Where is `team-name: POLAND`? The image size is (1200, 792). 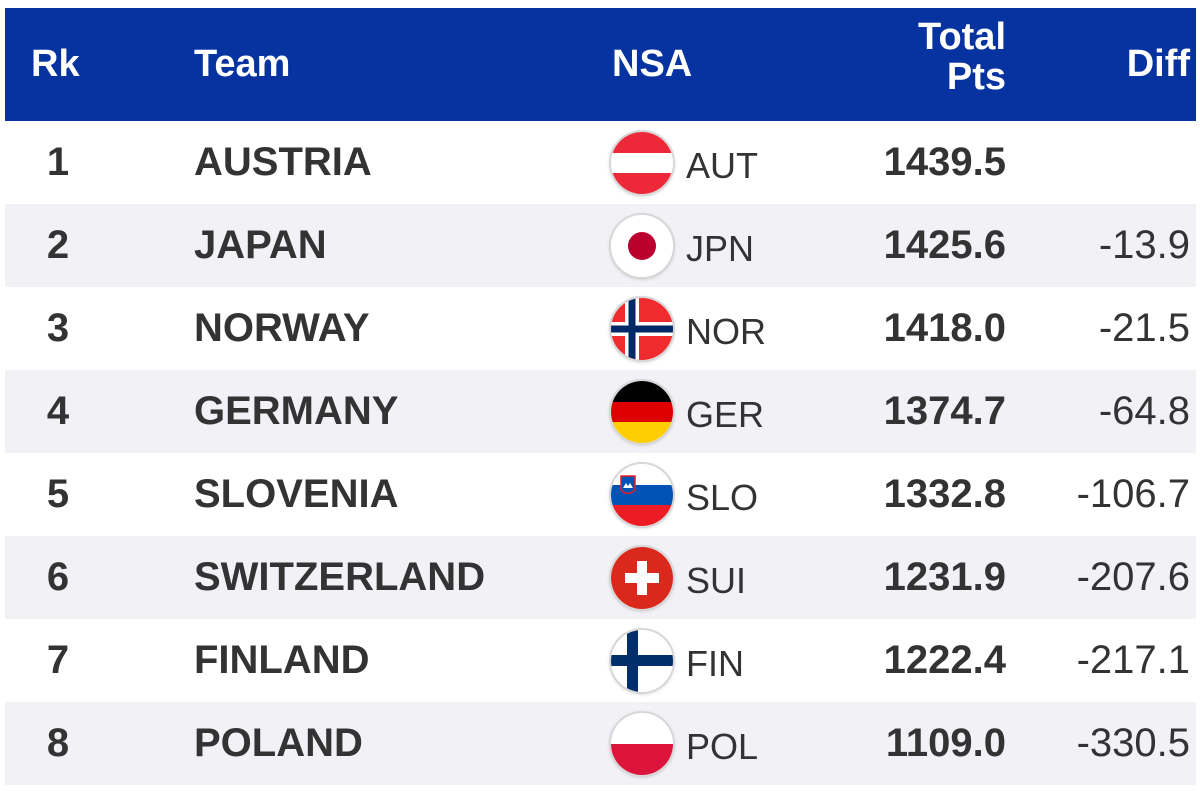
team-name: POLAND is located at coordinates (278, 743).